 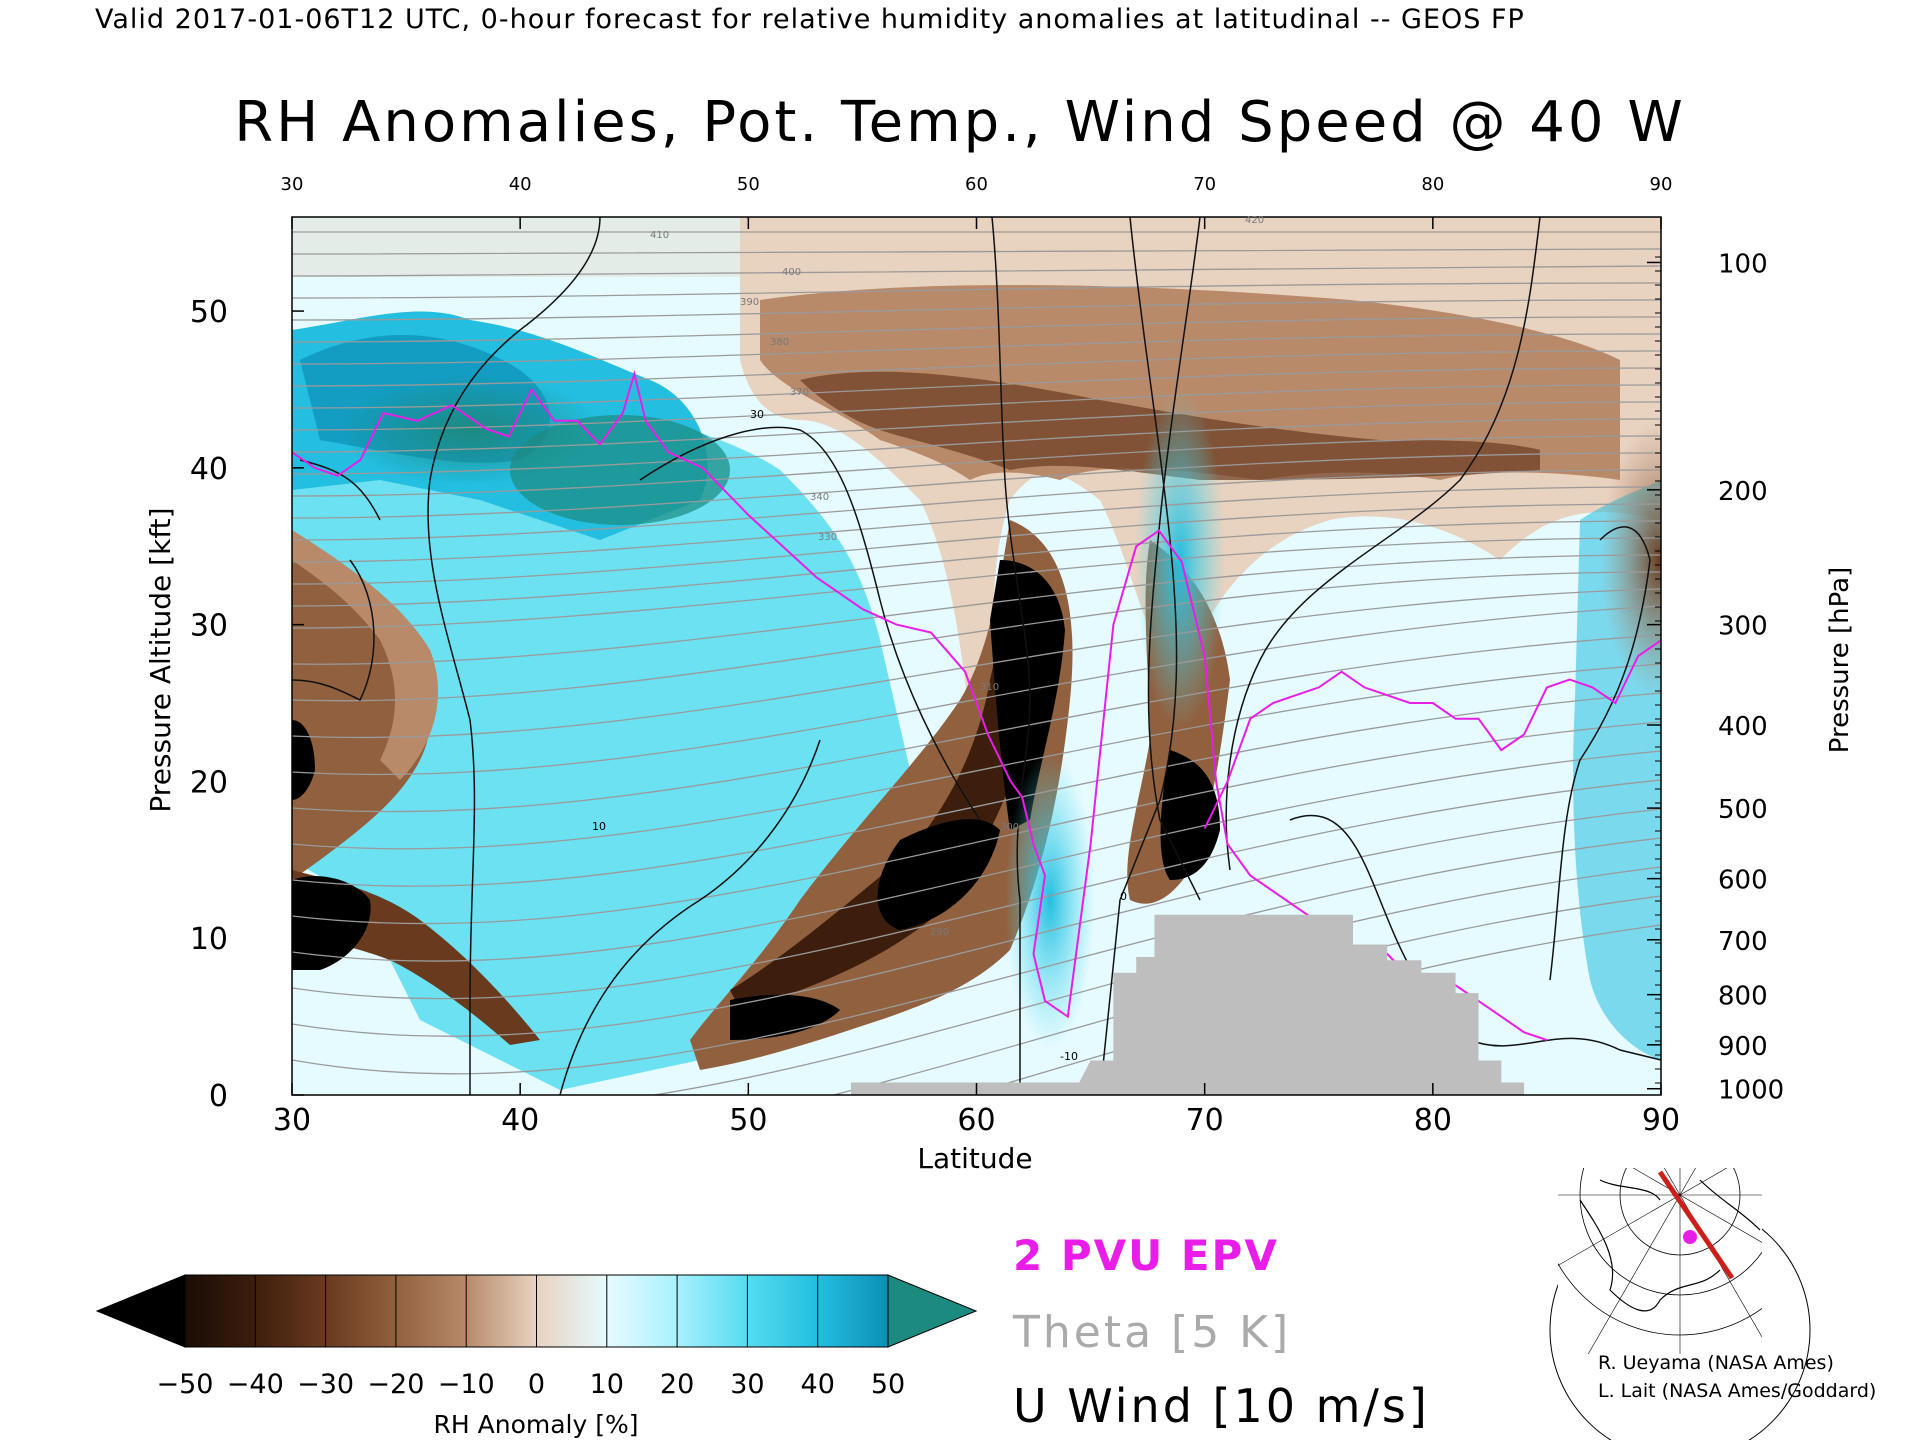 What do you see at coordinates (1661, 184) in the screenshot?
I see `top-x-tick-label-90: 90` at bounding box center [1661, 184].